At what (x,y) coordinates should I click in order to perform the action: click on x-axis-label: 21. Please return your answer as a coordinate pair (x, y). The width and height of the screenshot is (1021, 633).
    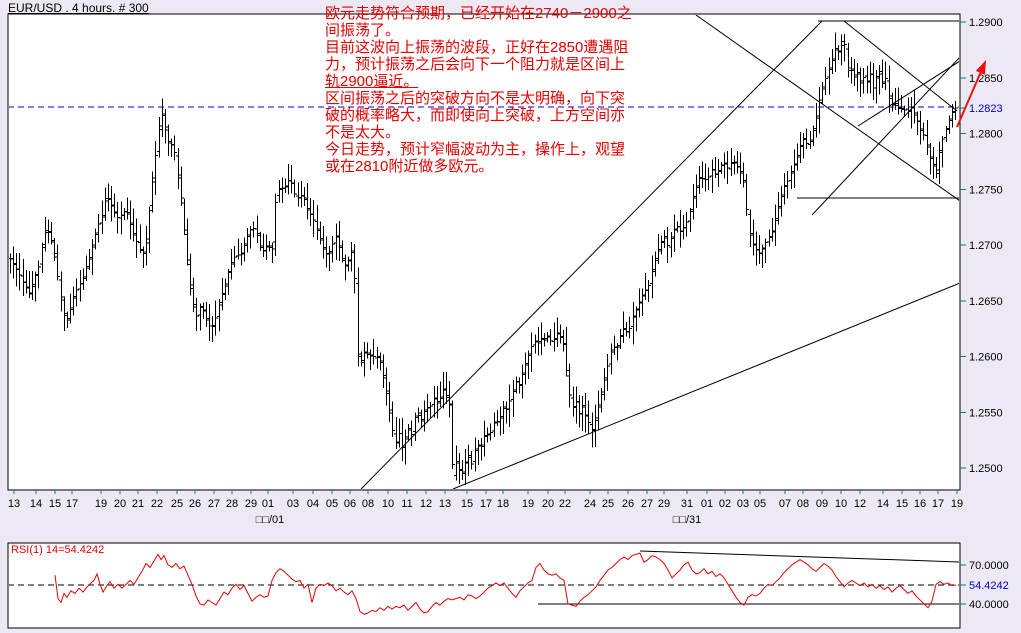
    Looking at the image, I should click on (138, 504).